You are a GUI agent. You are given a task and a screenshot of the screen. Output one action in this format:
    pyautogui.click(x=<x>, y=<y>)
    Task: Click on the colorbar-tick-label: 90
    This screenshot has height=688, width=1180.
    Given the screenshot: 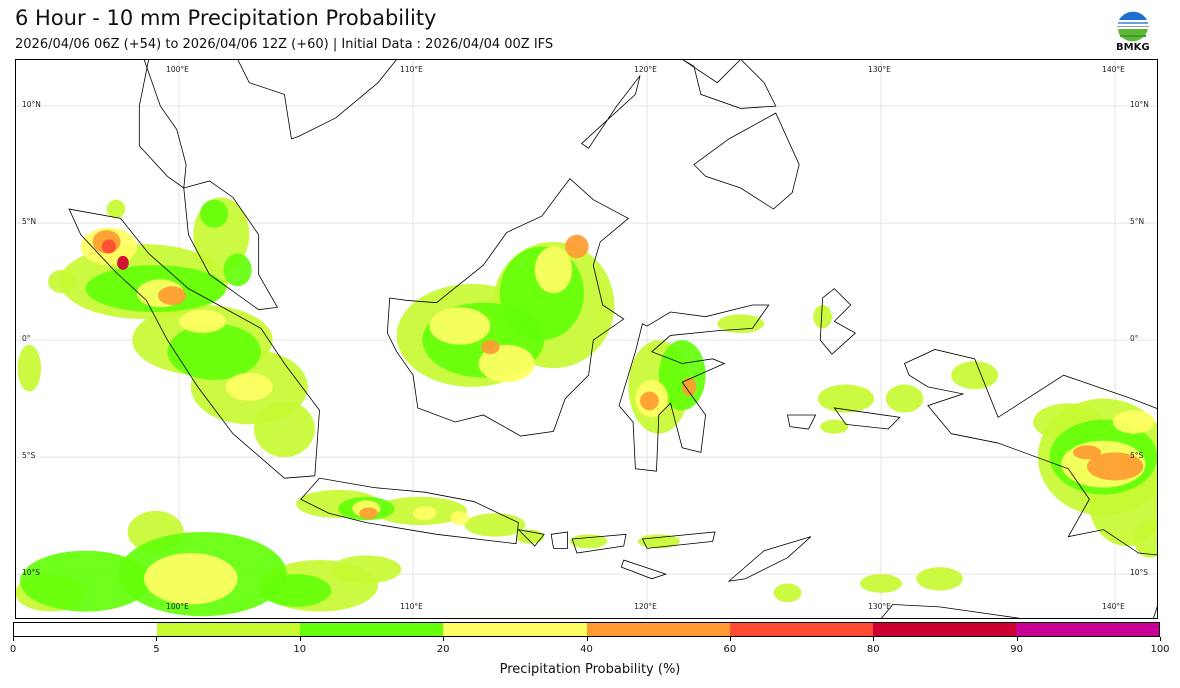 What is the action you would take?
    pyautogui.click(x=1016, y=649)
    